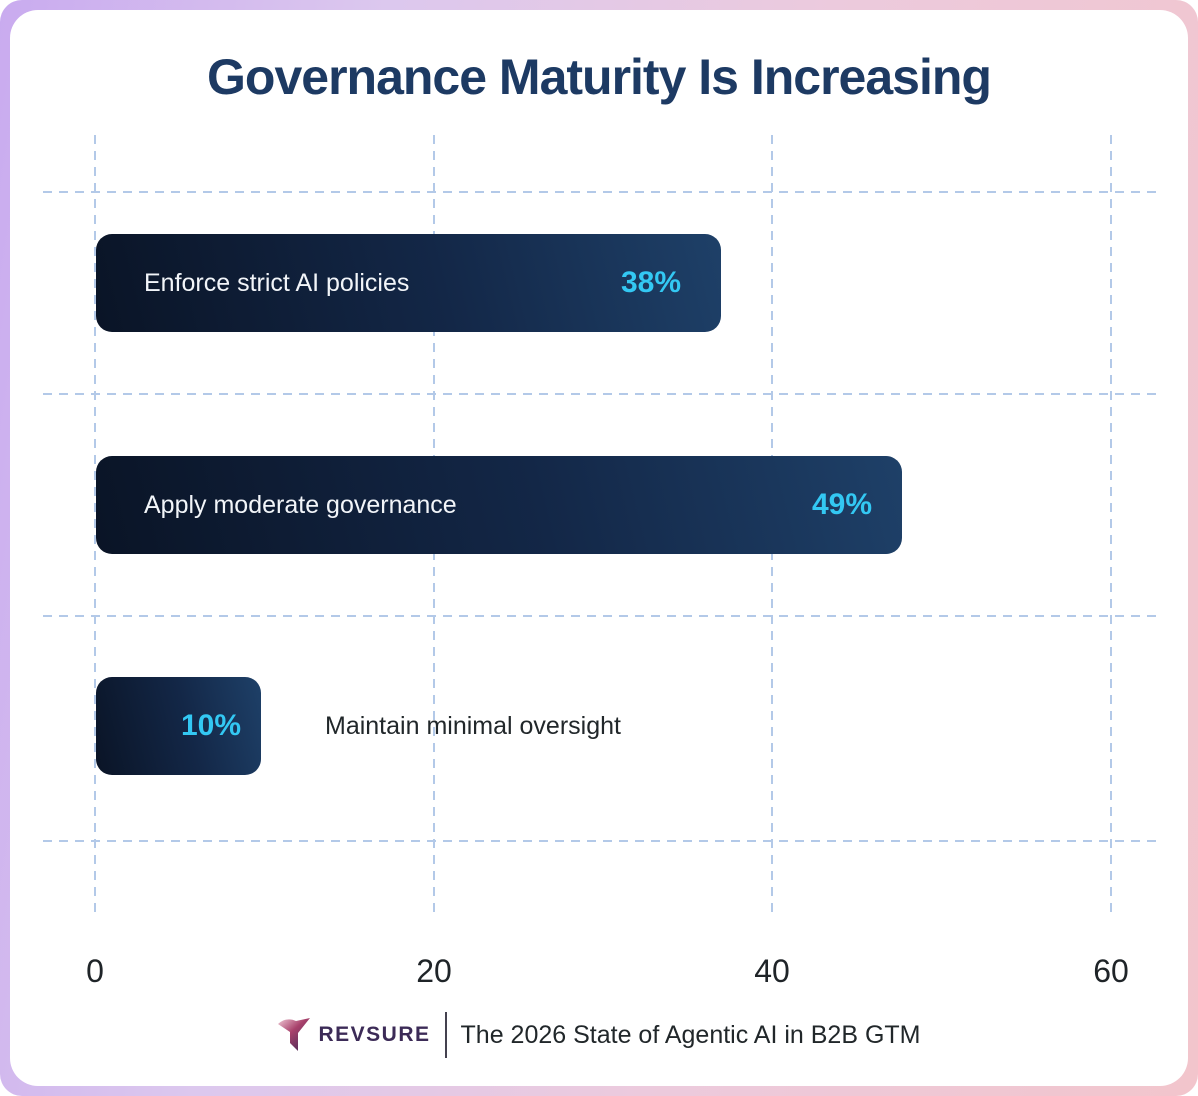 Image resolution: width=1198 pixels, height=1096 pixels. What do you see at coordinates (434, 971) in the screenshot?
I see `x-axis-tick-label: 20` at bounding box center [434, 971].